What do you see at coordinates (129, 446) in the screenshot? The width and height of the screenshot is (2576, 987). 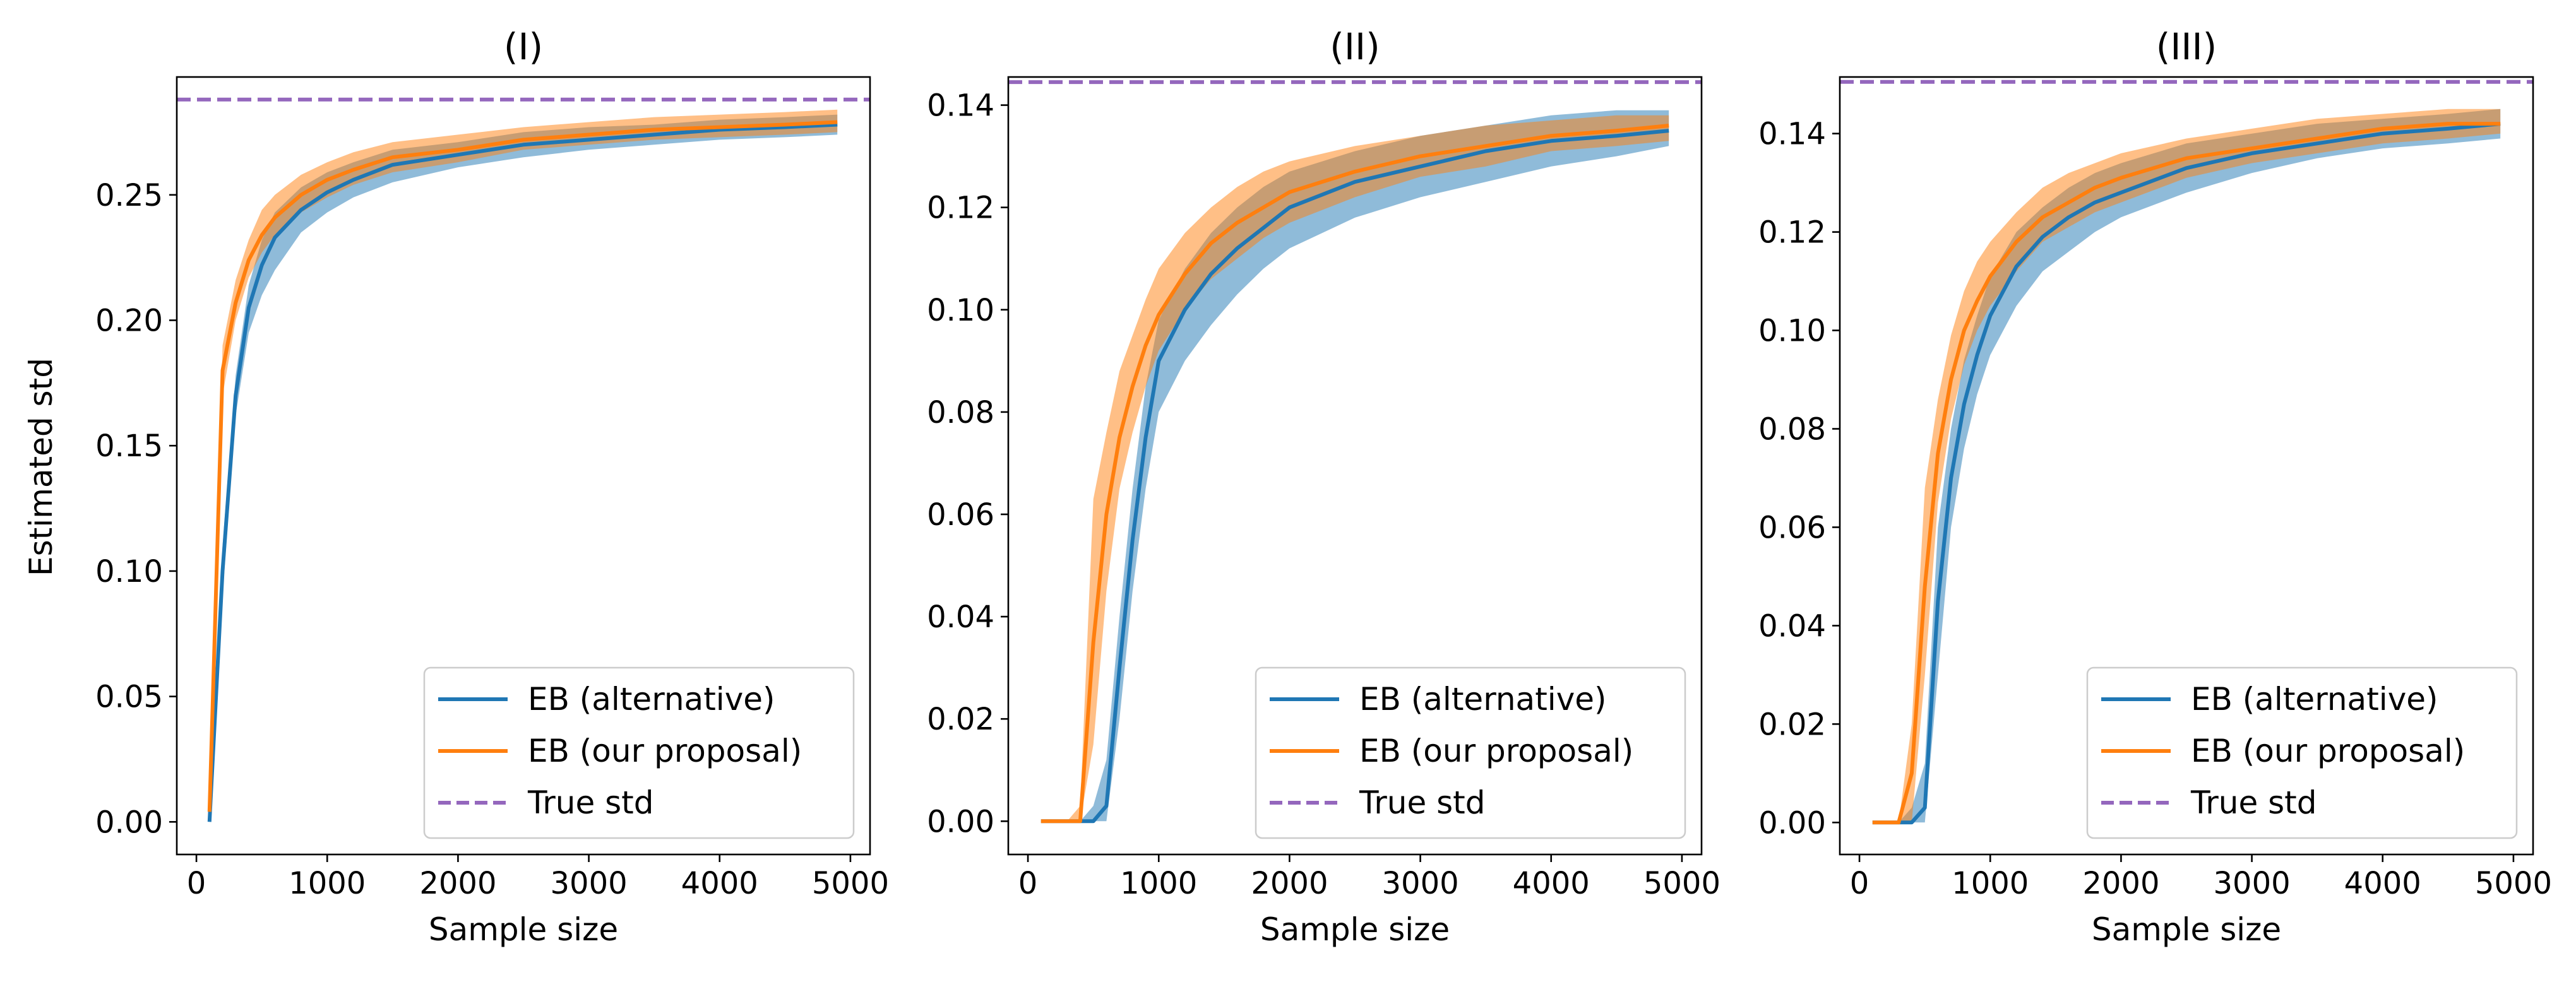 I see `y-tick-label: 0.15` at bounding box center [129, 446].